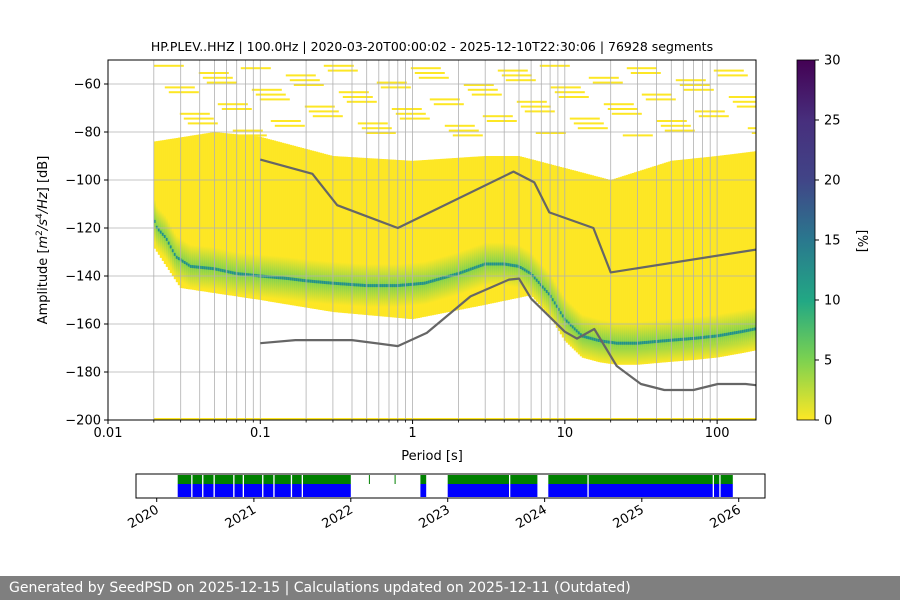 The image size is (900, 600). Describe the element at coordinates (274, 486) in the screenshot. I see `timeline-gap` at that location.